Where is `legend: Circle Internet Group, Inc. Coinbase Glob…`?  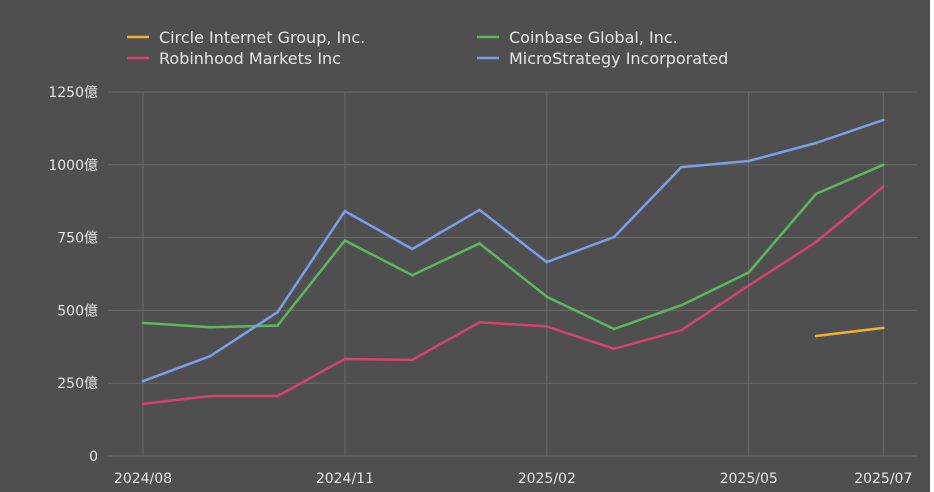
legend: Circle Internet Group, Inc. Coinbase Glob… is located at coordinates (427, 48).